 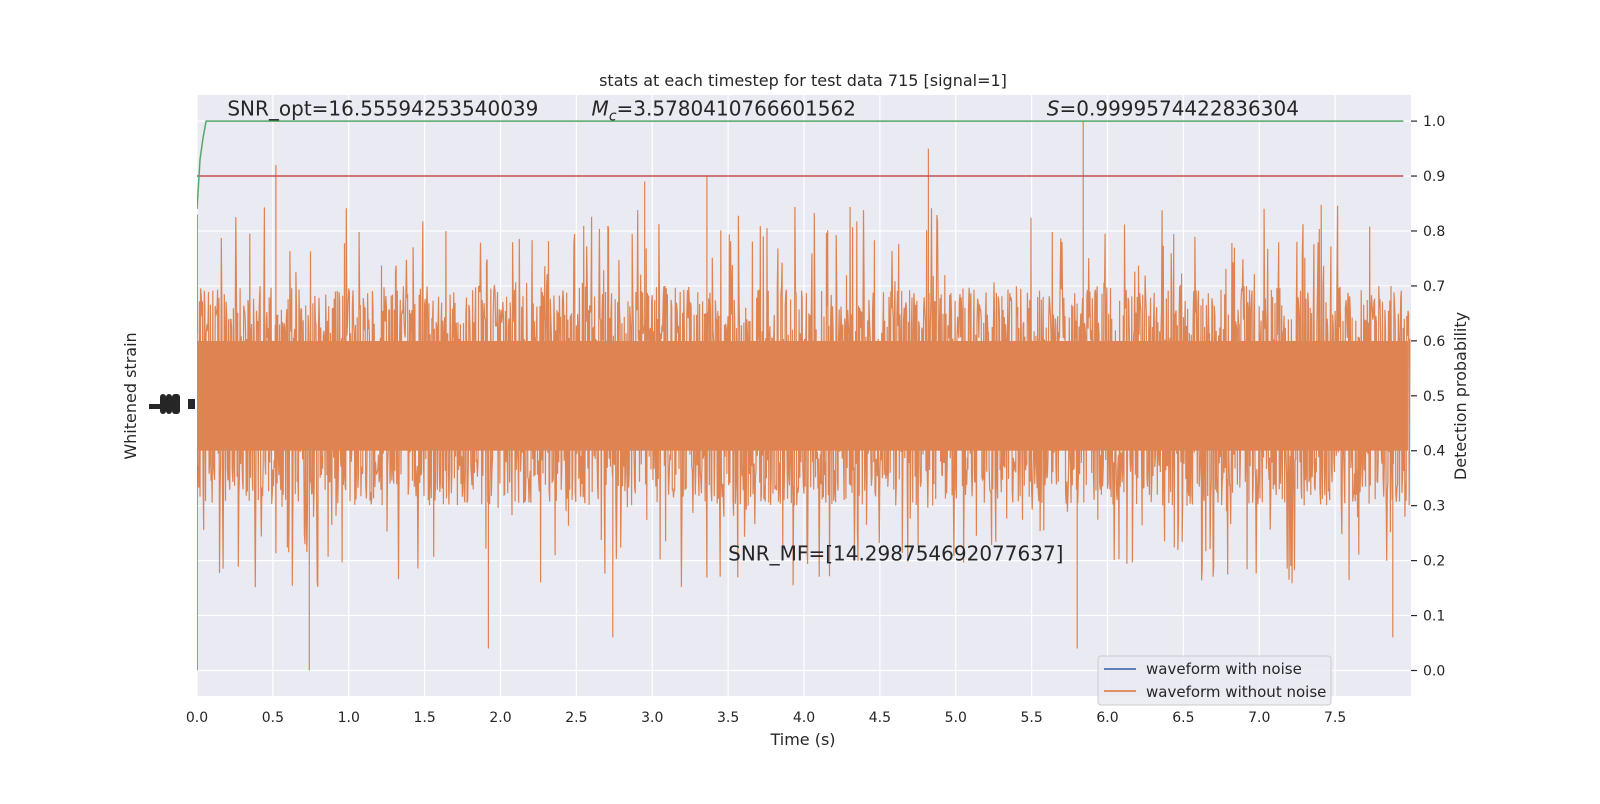 I want to click on y-tick-label: 0.4, so click(x=1434, y=452).